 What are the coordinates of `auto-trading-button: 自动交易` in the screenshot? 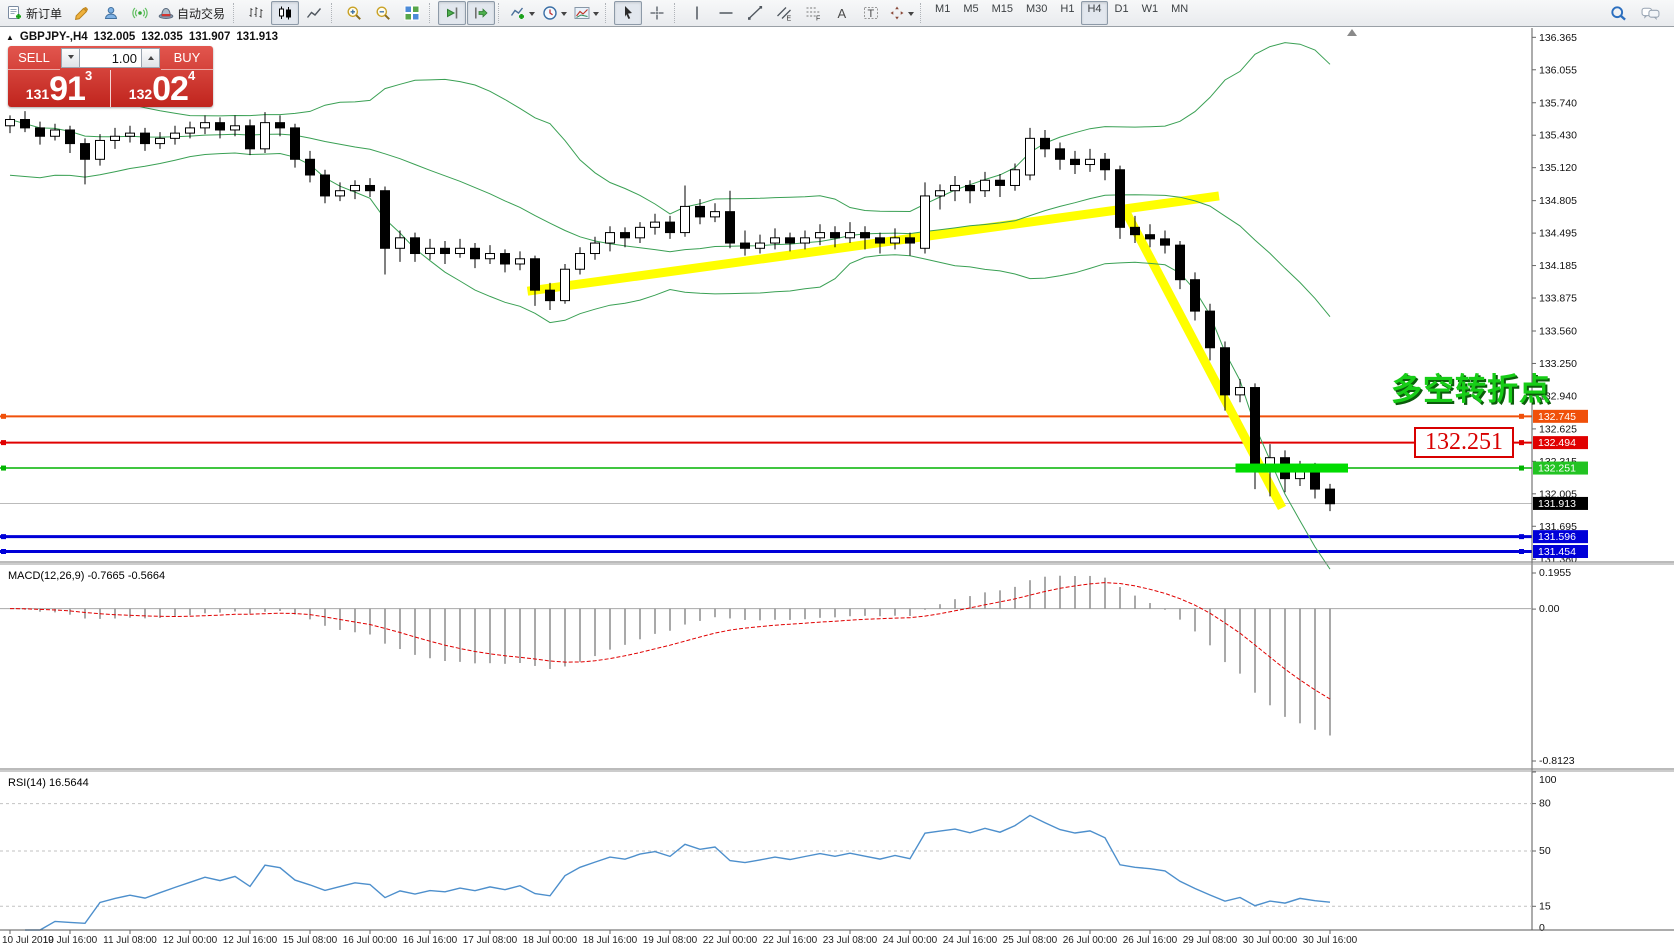 It's located at (192, 13).